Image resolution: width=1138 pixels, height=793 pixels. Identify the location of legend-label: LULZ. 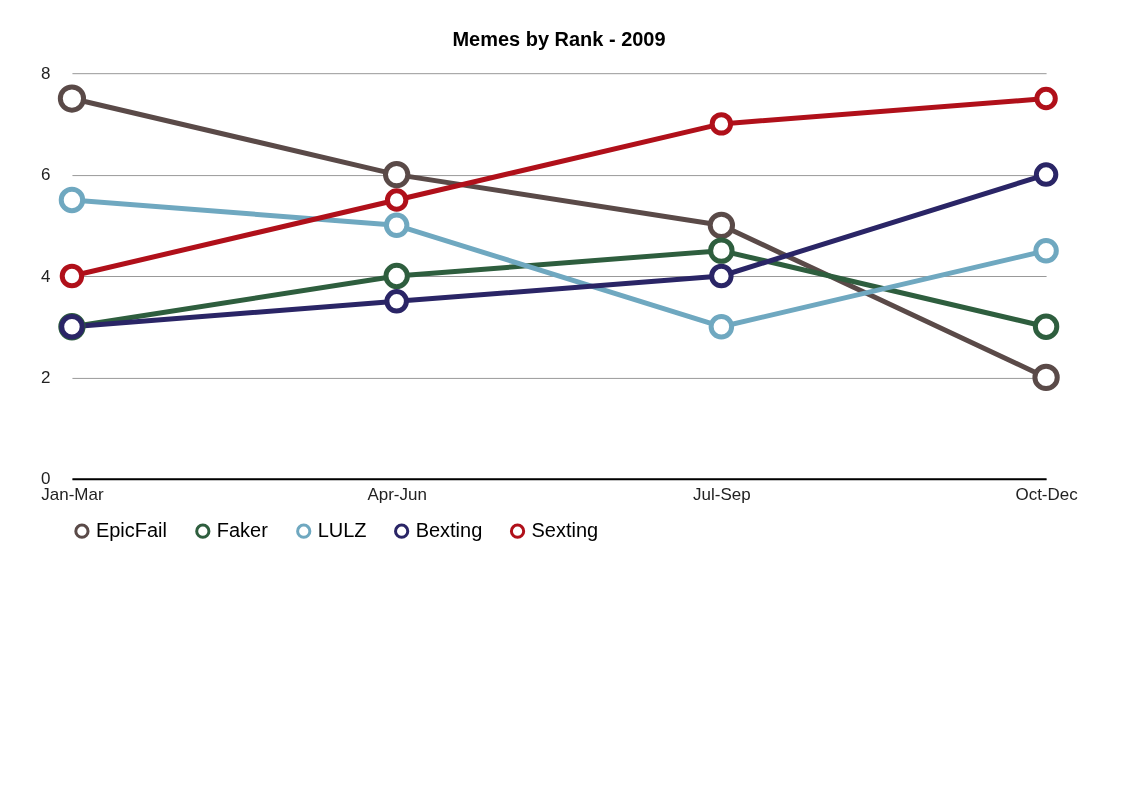
(342, 530).